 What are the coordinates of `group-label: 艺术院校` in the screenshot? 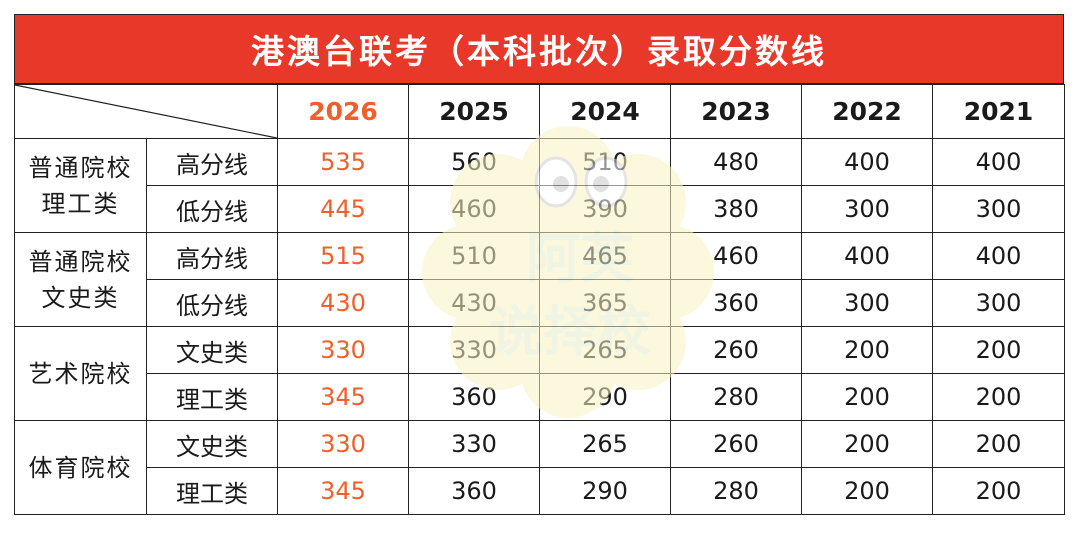 It's located at (80, 373).